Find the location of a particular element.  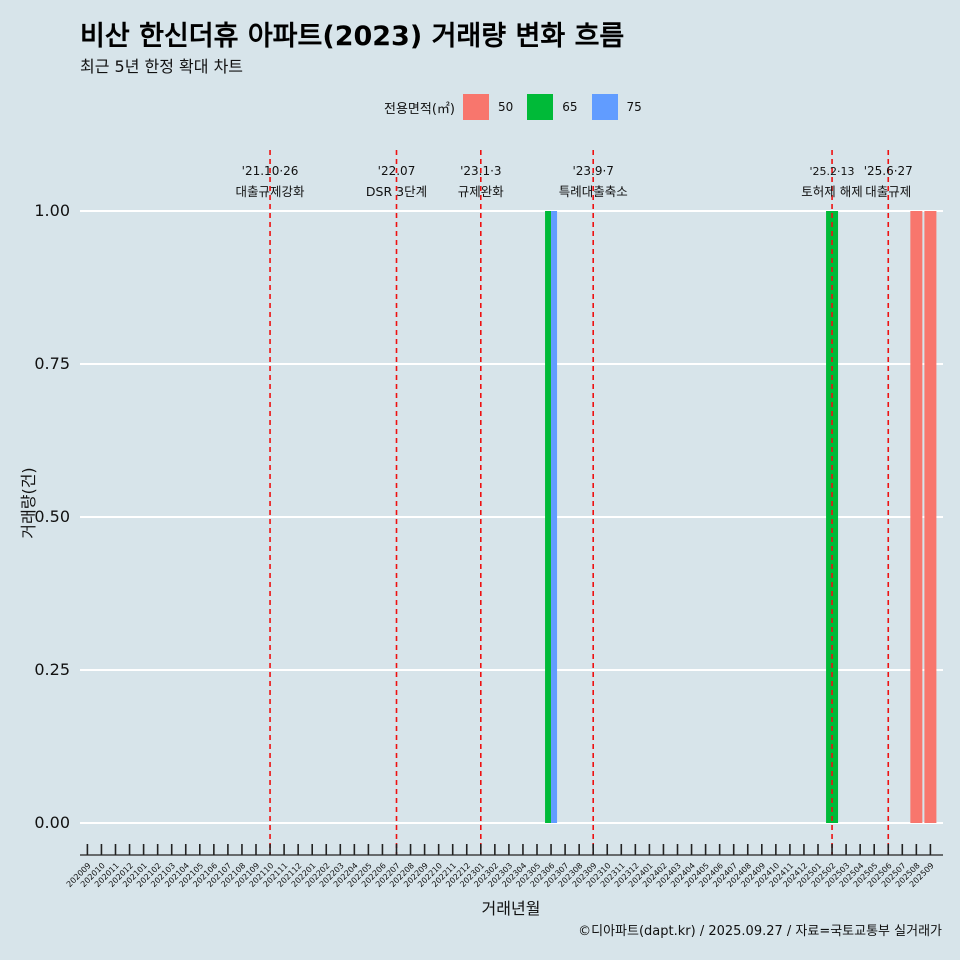

annotation-date-3: '23.9·7 is located at coordinates (592, 171).